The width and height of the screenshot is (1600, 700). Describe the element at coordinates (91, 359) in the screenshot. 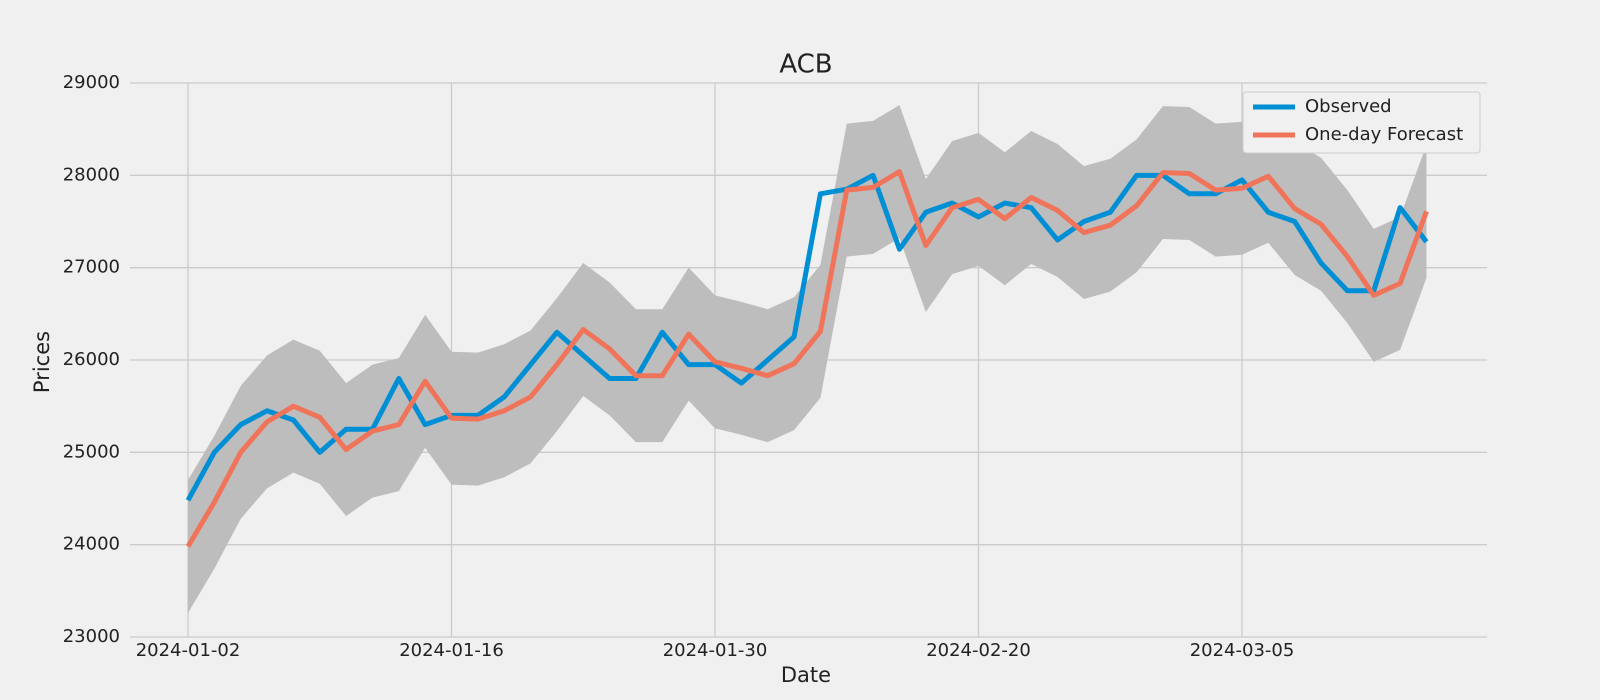

I see `y-tick-label: 26000` at that location.